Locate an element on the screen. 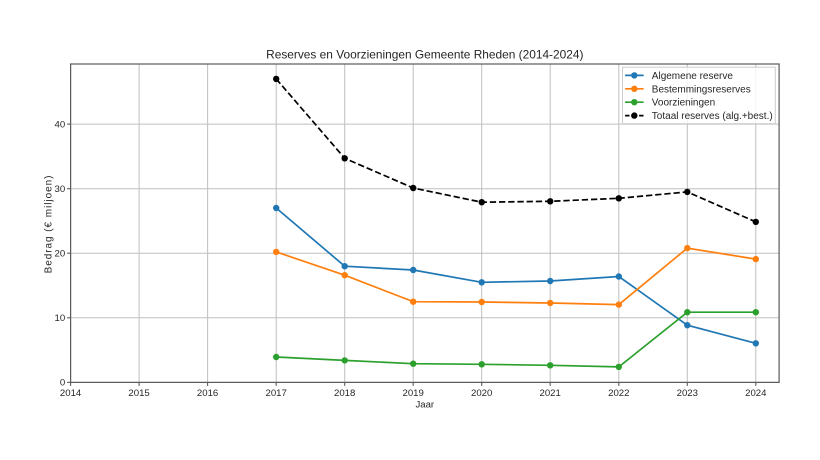 Image resolution: width=820 pixels, height=460 pixels. svg-text: 2014 is located at coordinates (71, 393).